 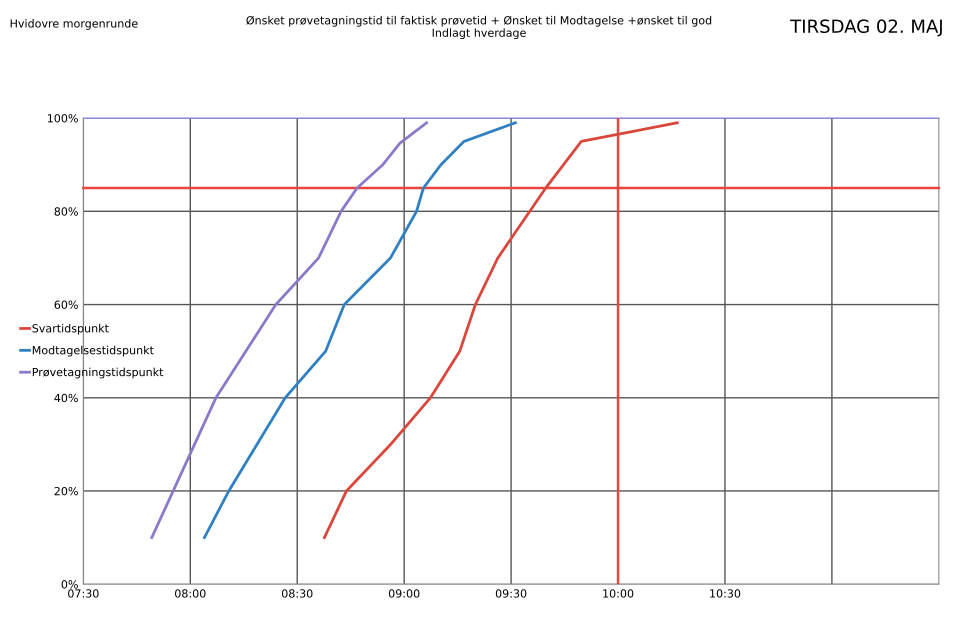 What do you see at coordinates (98, 373) in the screenshot?
I see `legend-label: Prøvetagningstidspunkt` at bounding box center [98, 373].